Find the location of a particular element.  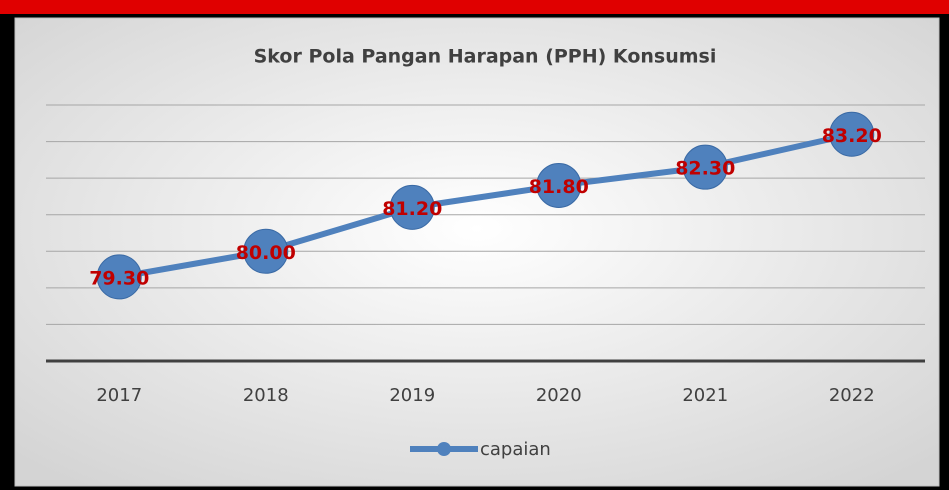

data-label: 83.20 is located at coordinates (852, 136).